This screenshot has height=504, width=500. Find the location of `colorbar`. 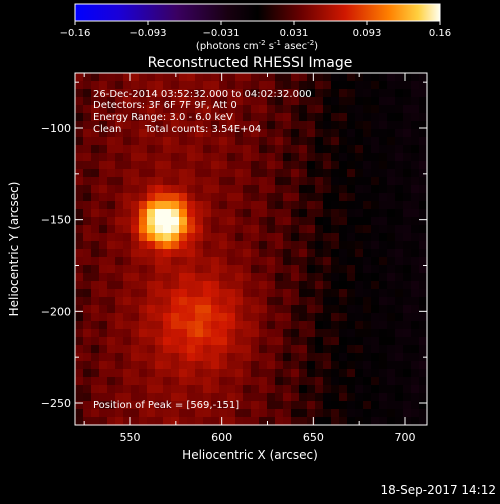

colorbar is located at coordinates (257, 12).